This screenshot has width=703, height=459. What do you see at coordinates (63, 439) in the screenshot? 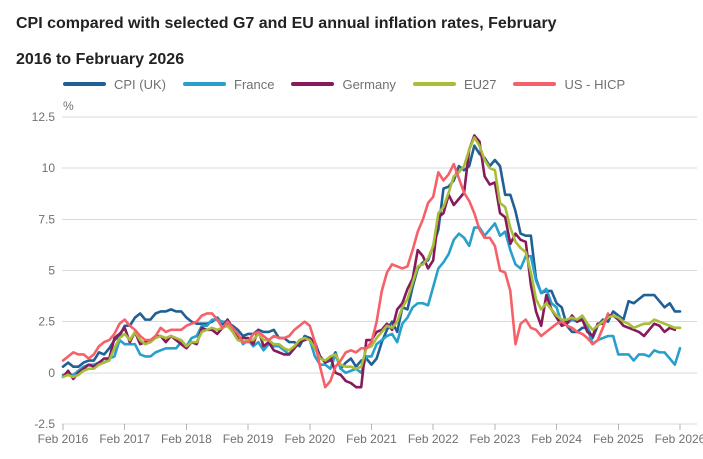
I see `x-axis-tick-label: Feb 2016` at bounding box center [63, 439].